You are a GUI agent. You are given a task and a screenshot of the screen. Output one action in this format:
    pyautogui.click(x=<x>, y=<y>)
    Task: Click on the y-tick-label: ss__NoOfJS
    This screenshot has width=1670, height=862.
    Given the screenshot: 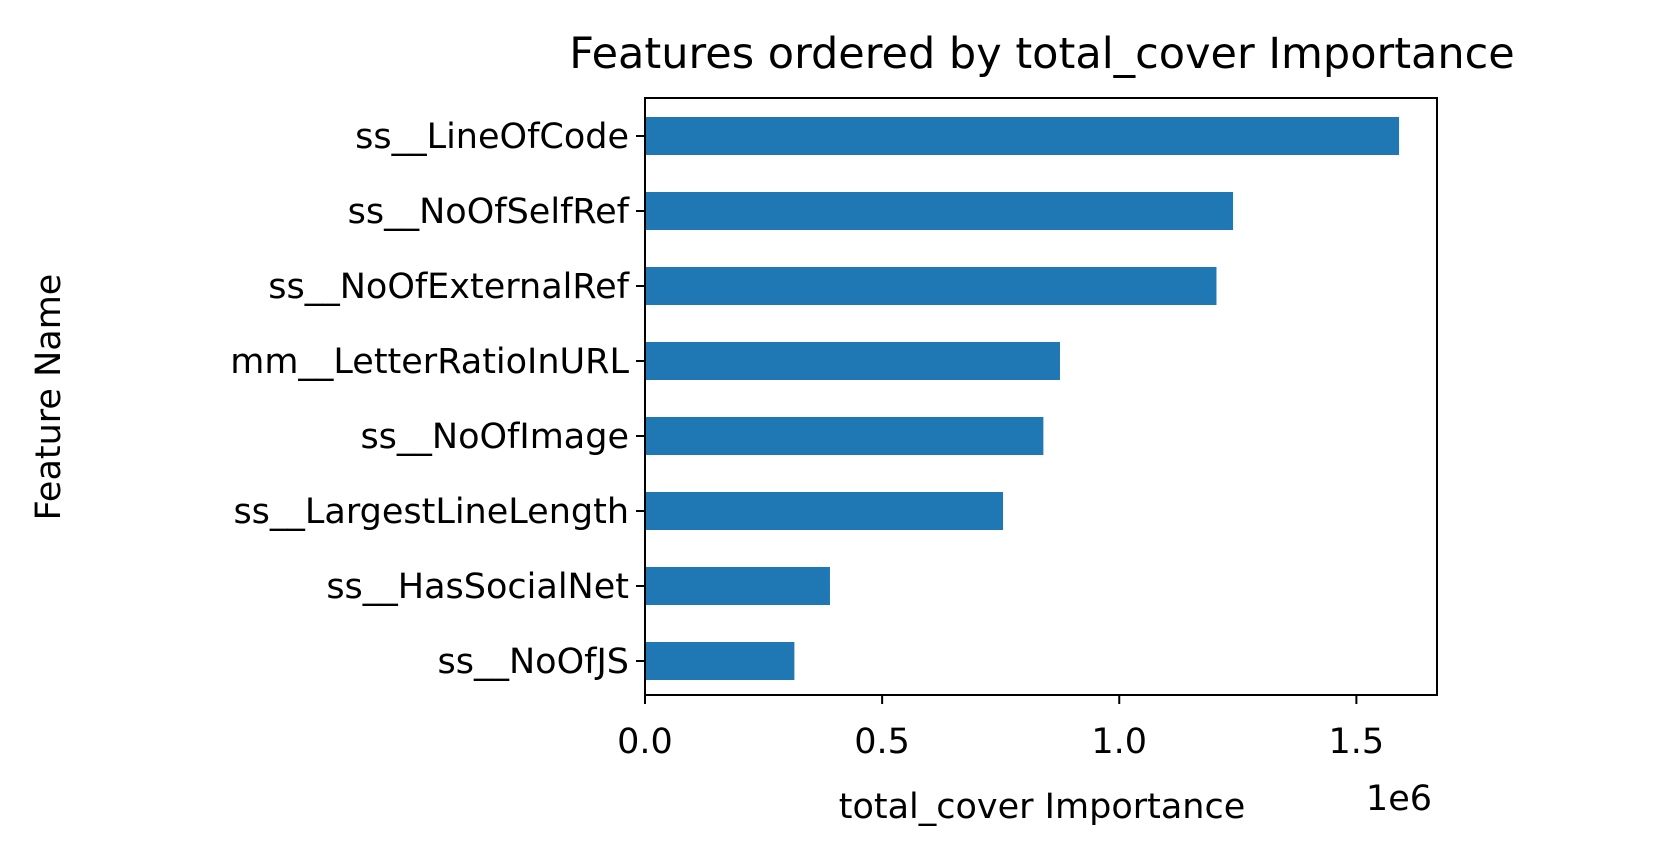 What is the action you would take?
    pyautogui.click(x=533, y=662)
    